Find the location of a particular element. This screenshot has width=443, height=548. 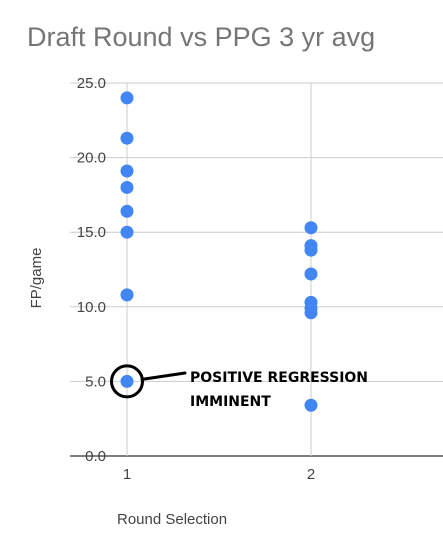

annotation-line: IMMINENT is located at coordinates (230, 402).